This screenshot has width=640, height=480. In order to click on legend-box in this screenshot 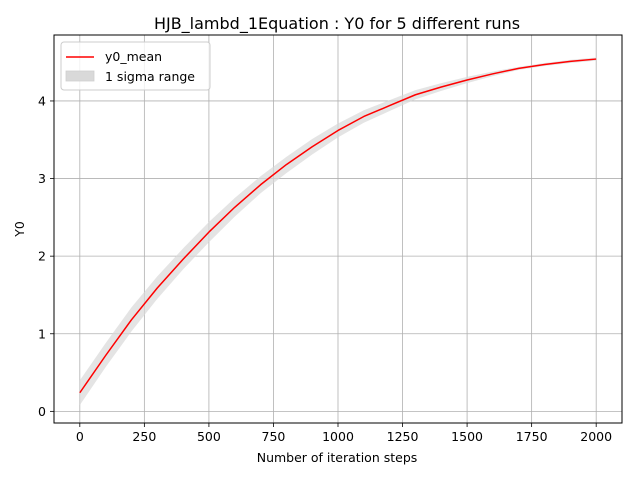, I will do `click(135, 66)`.